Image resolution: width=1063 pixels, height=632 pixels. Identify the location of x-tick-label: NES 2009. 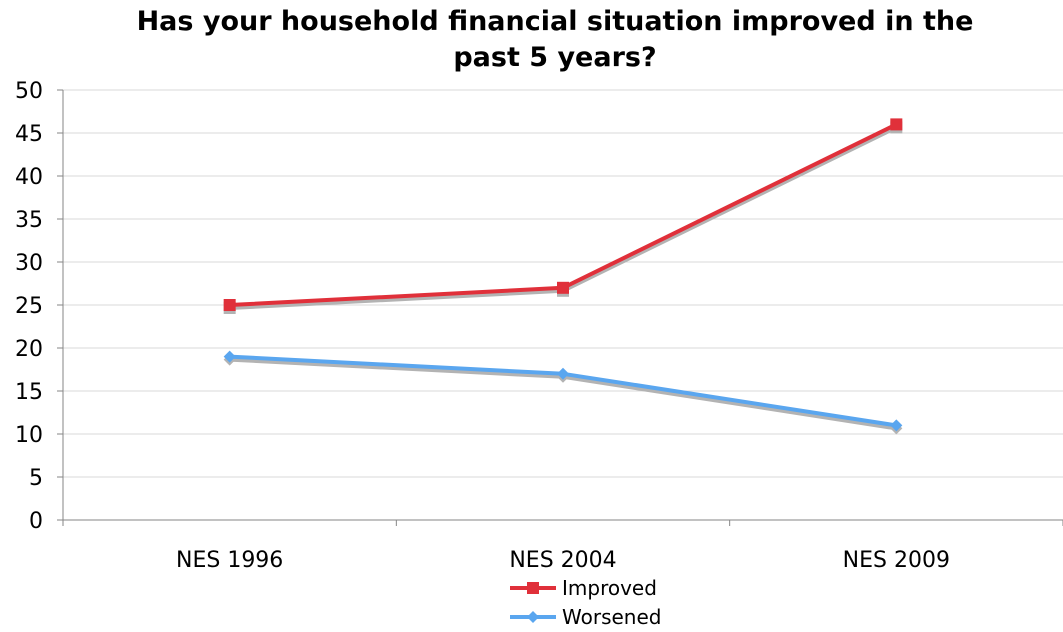
(896, 560).